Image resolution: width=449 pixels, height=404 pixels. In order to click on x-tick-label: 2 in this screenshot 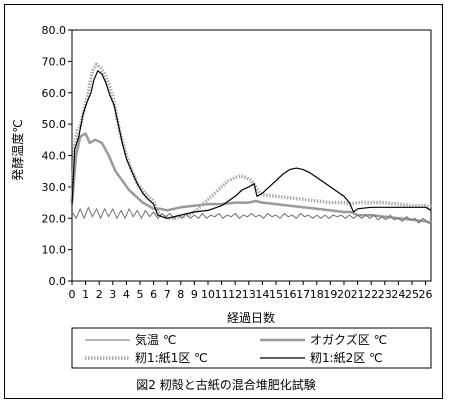, I will do `click(99, 294)`.